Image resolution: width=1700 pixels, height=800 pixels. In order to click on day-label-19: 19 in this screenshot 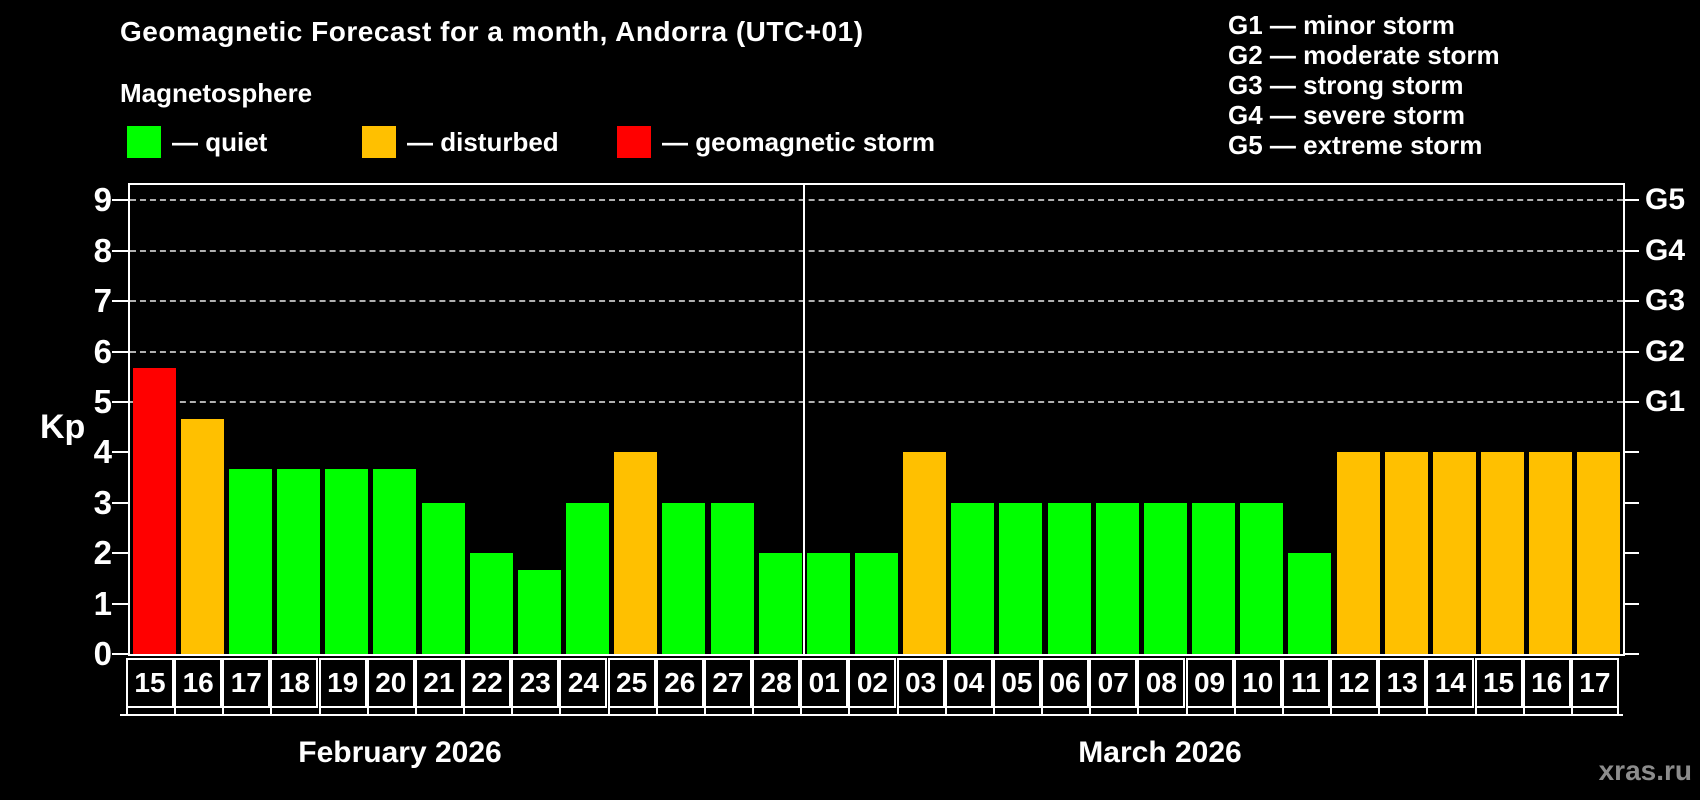, I will do `click(342, 683)`.